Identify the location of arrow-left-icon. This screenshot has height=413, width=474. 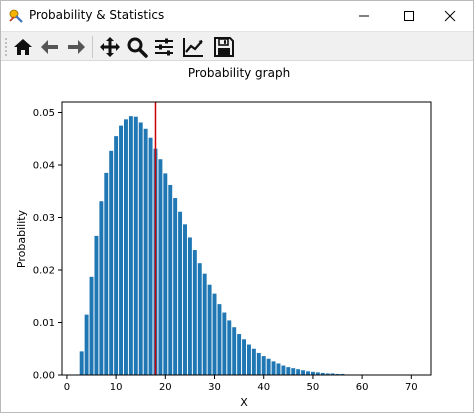
(49, 47).